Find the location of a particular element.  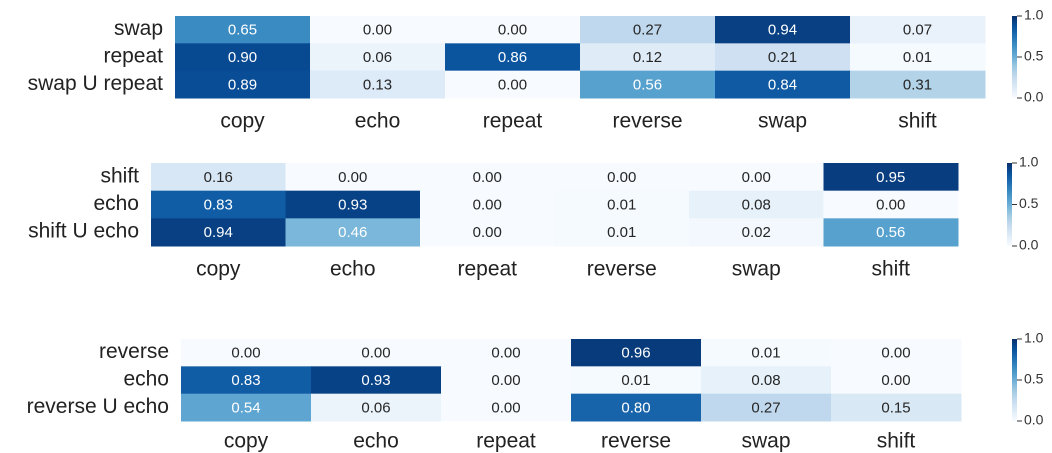

row-label: repeat is located at coordinates (133, 56).